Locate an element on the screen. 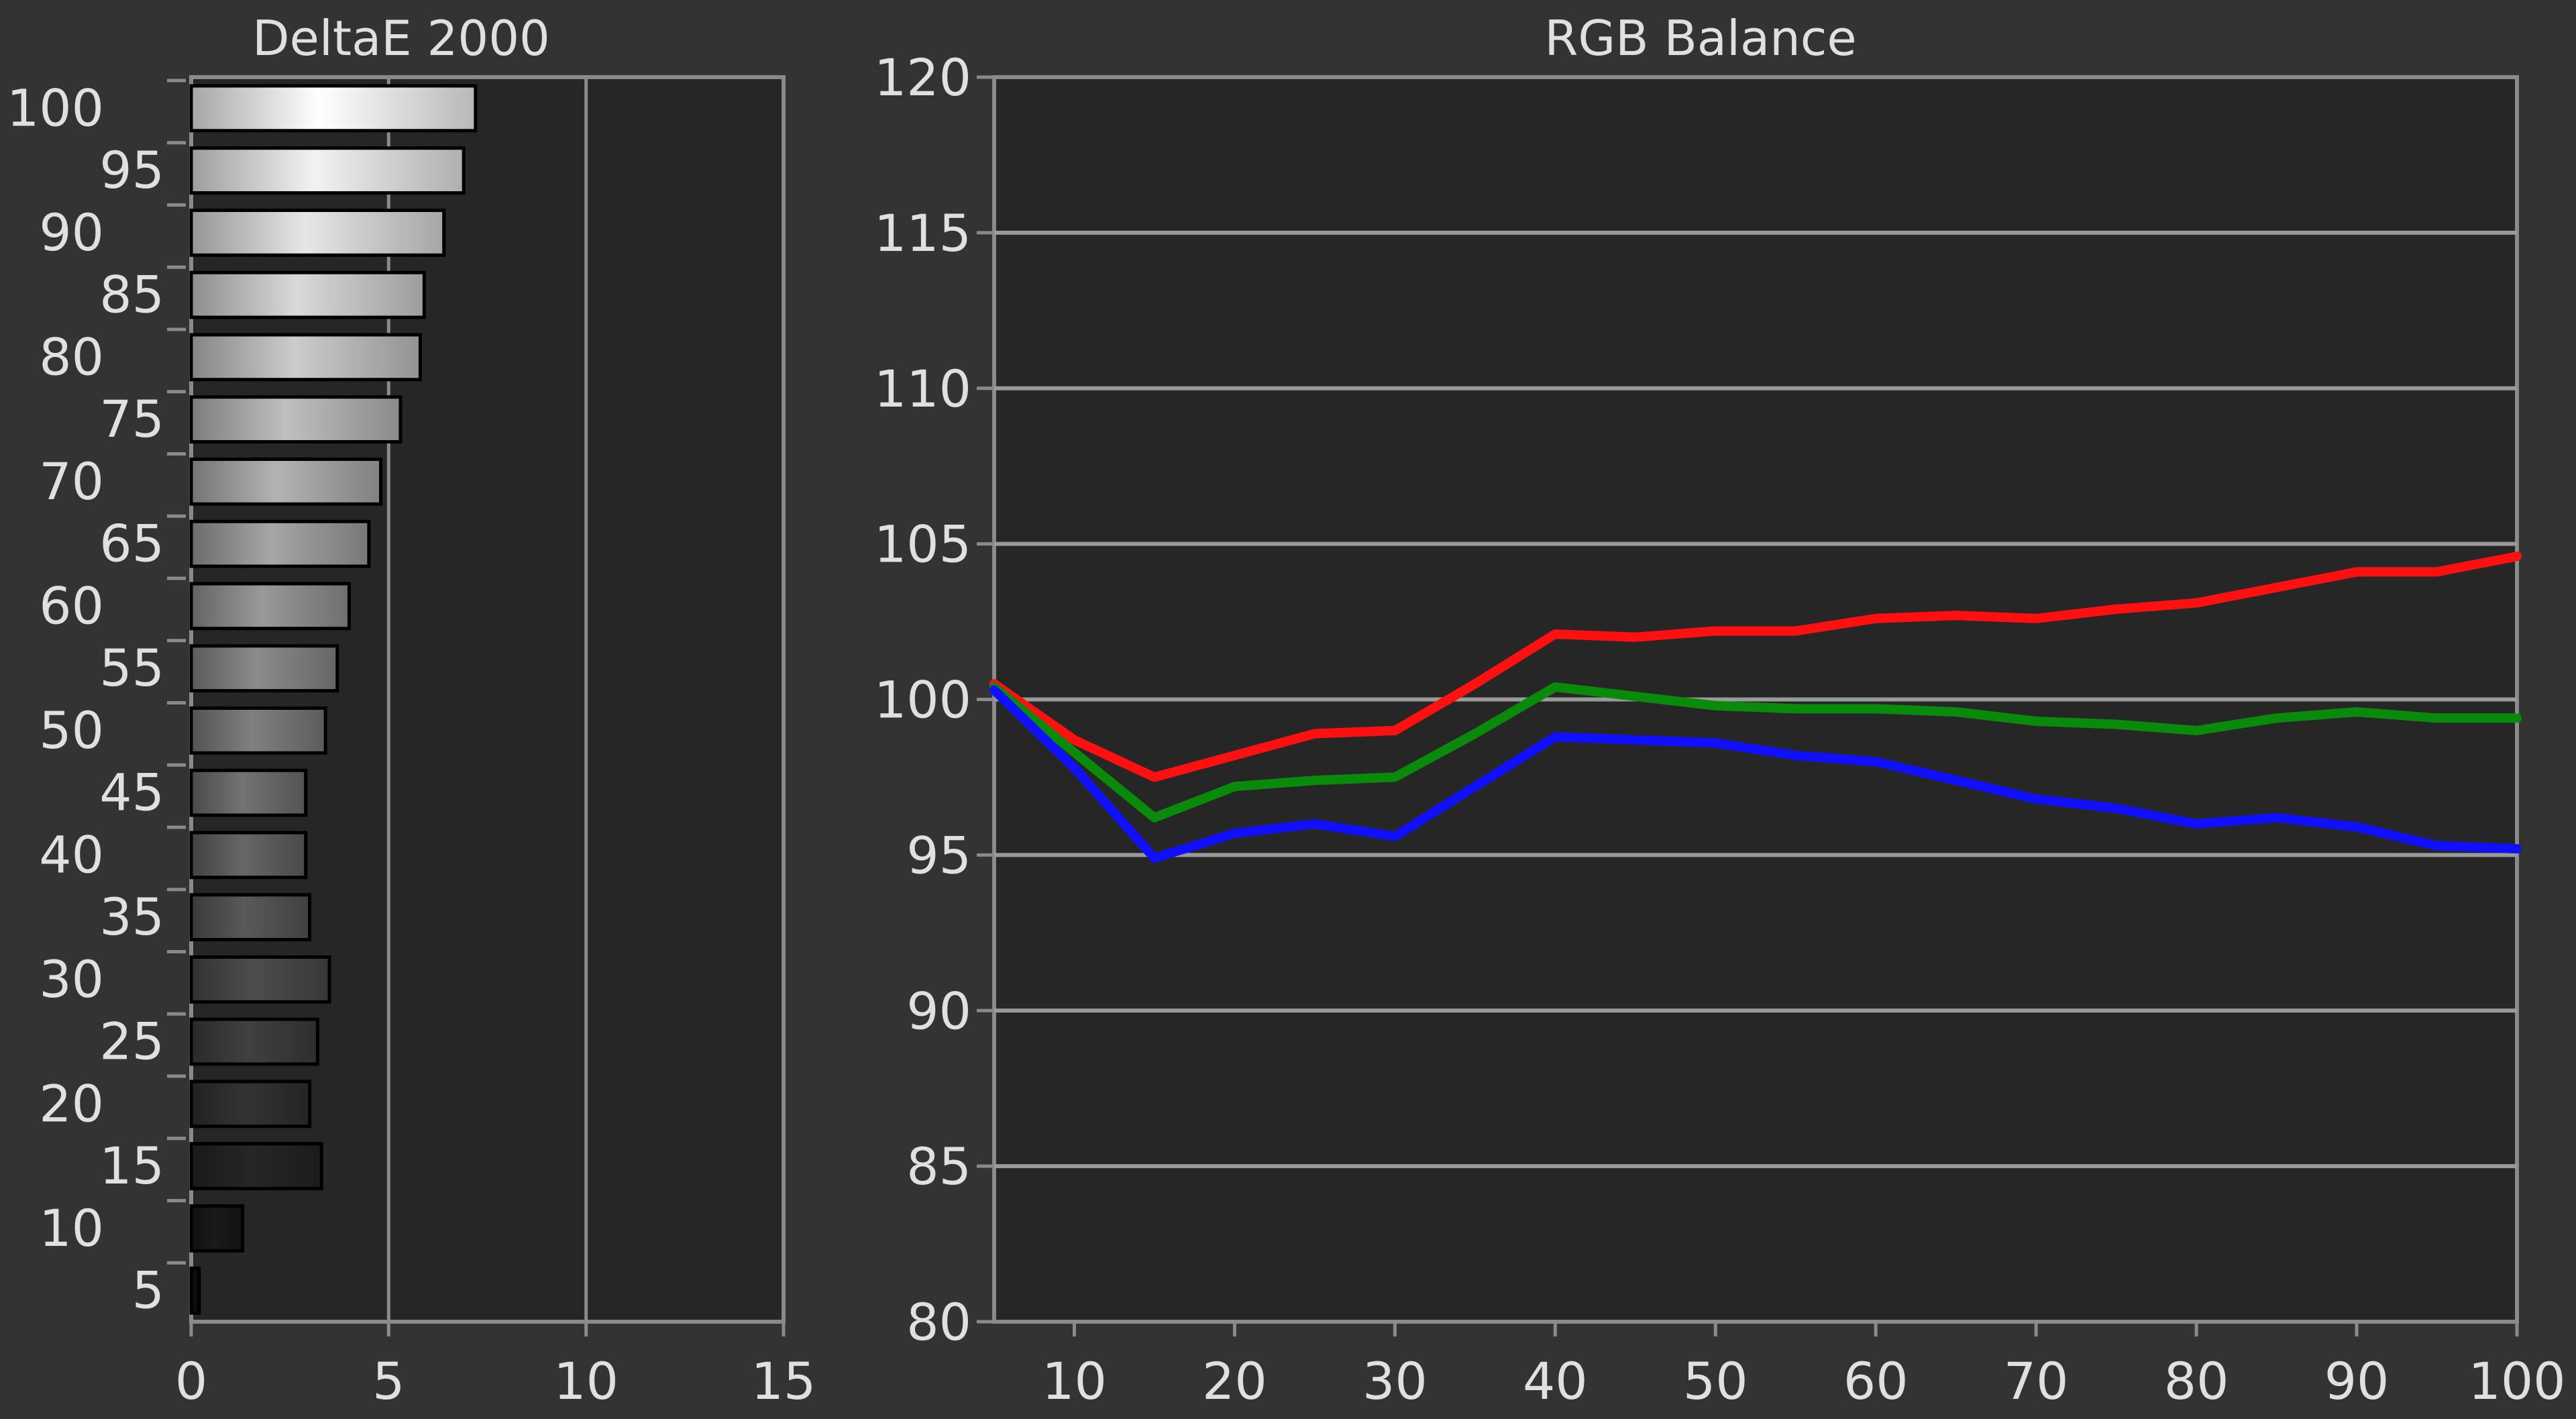 The image size is (2576, 1419). rgb-x-tick-label: 50 is located at coordinates (1715, 1381).